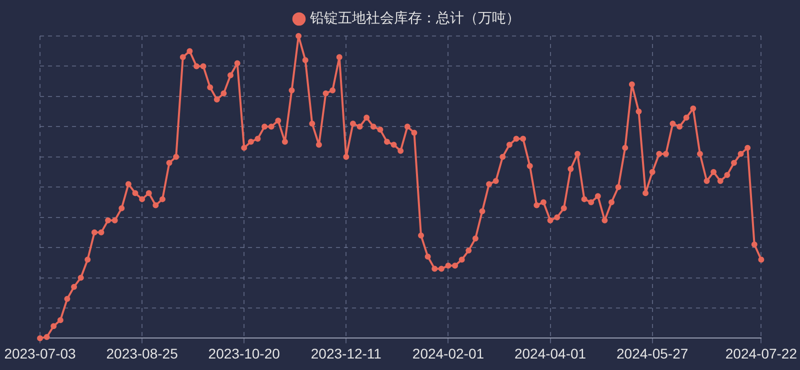 This screenshot has width=800, height=370. What do you see at coordinates (414, 18) in the screenshot?
I see `legend-label: 铅锭五地社会库存：总计（万吨）` at bounding box center [414, 18].